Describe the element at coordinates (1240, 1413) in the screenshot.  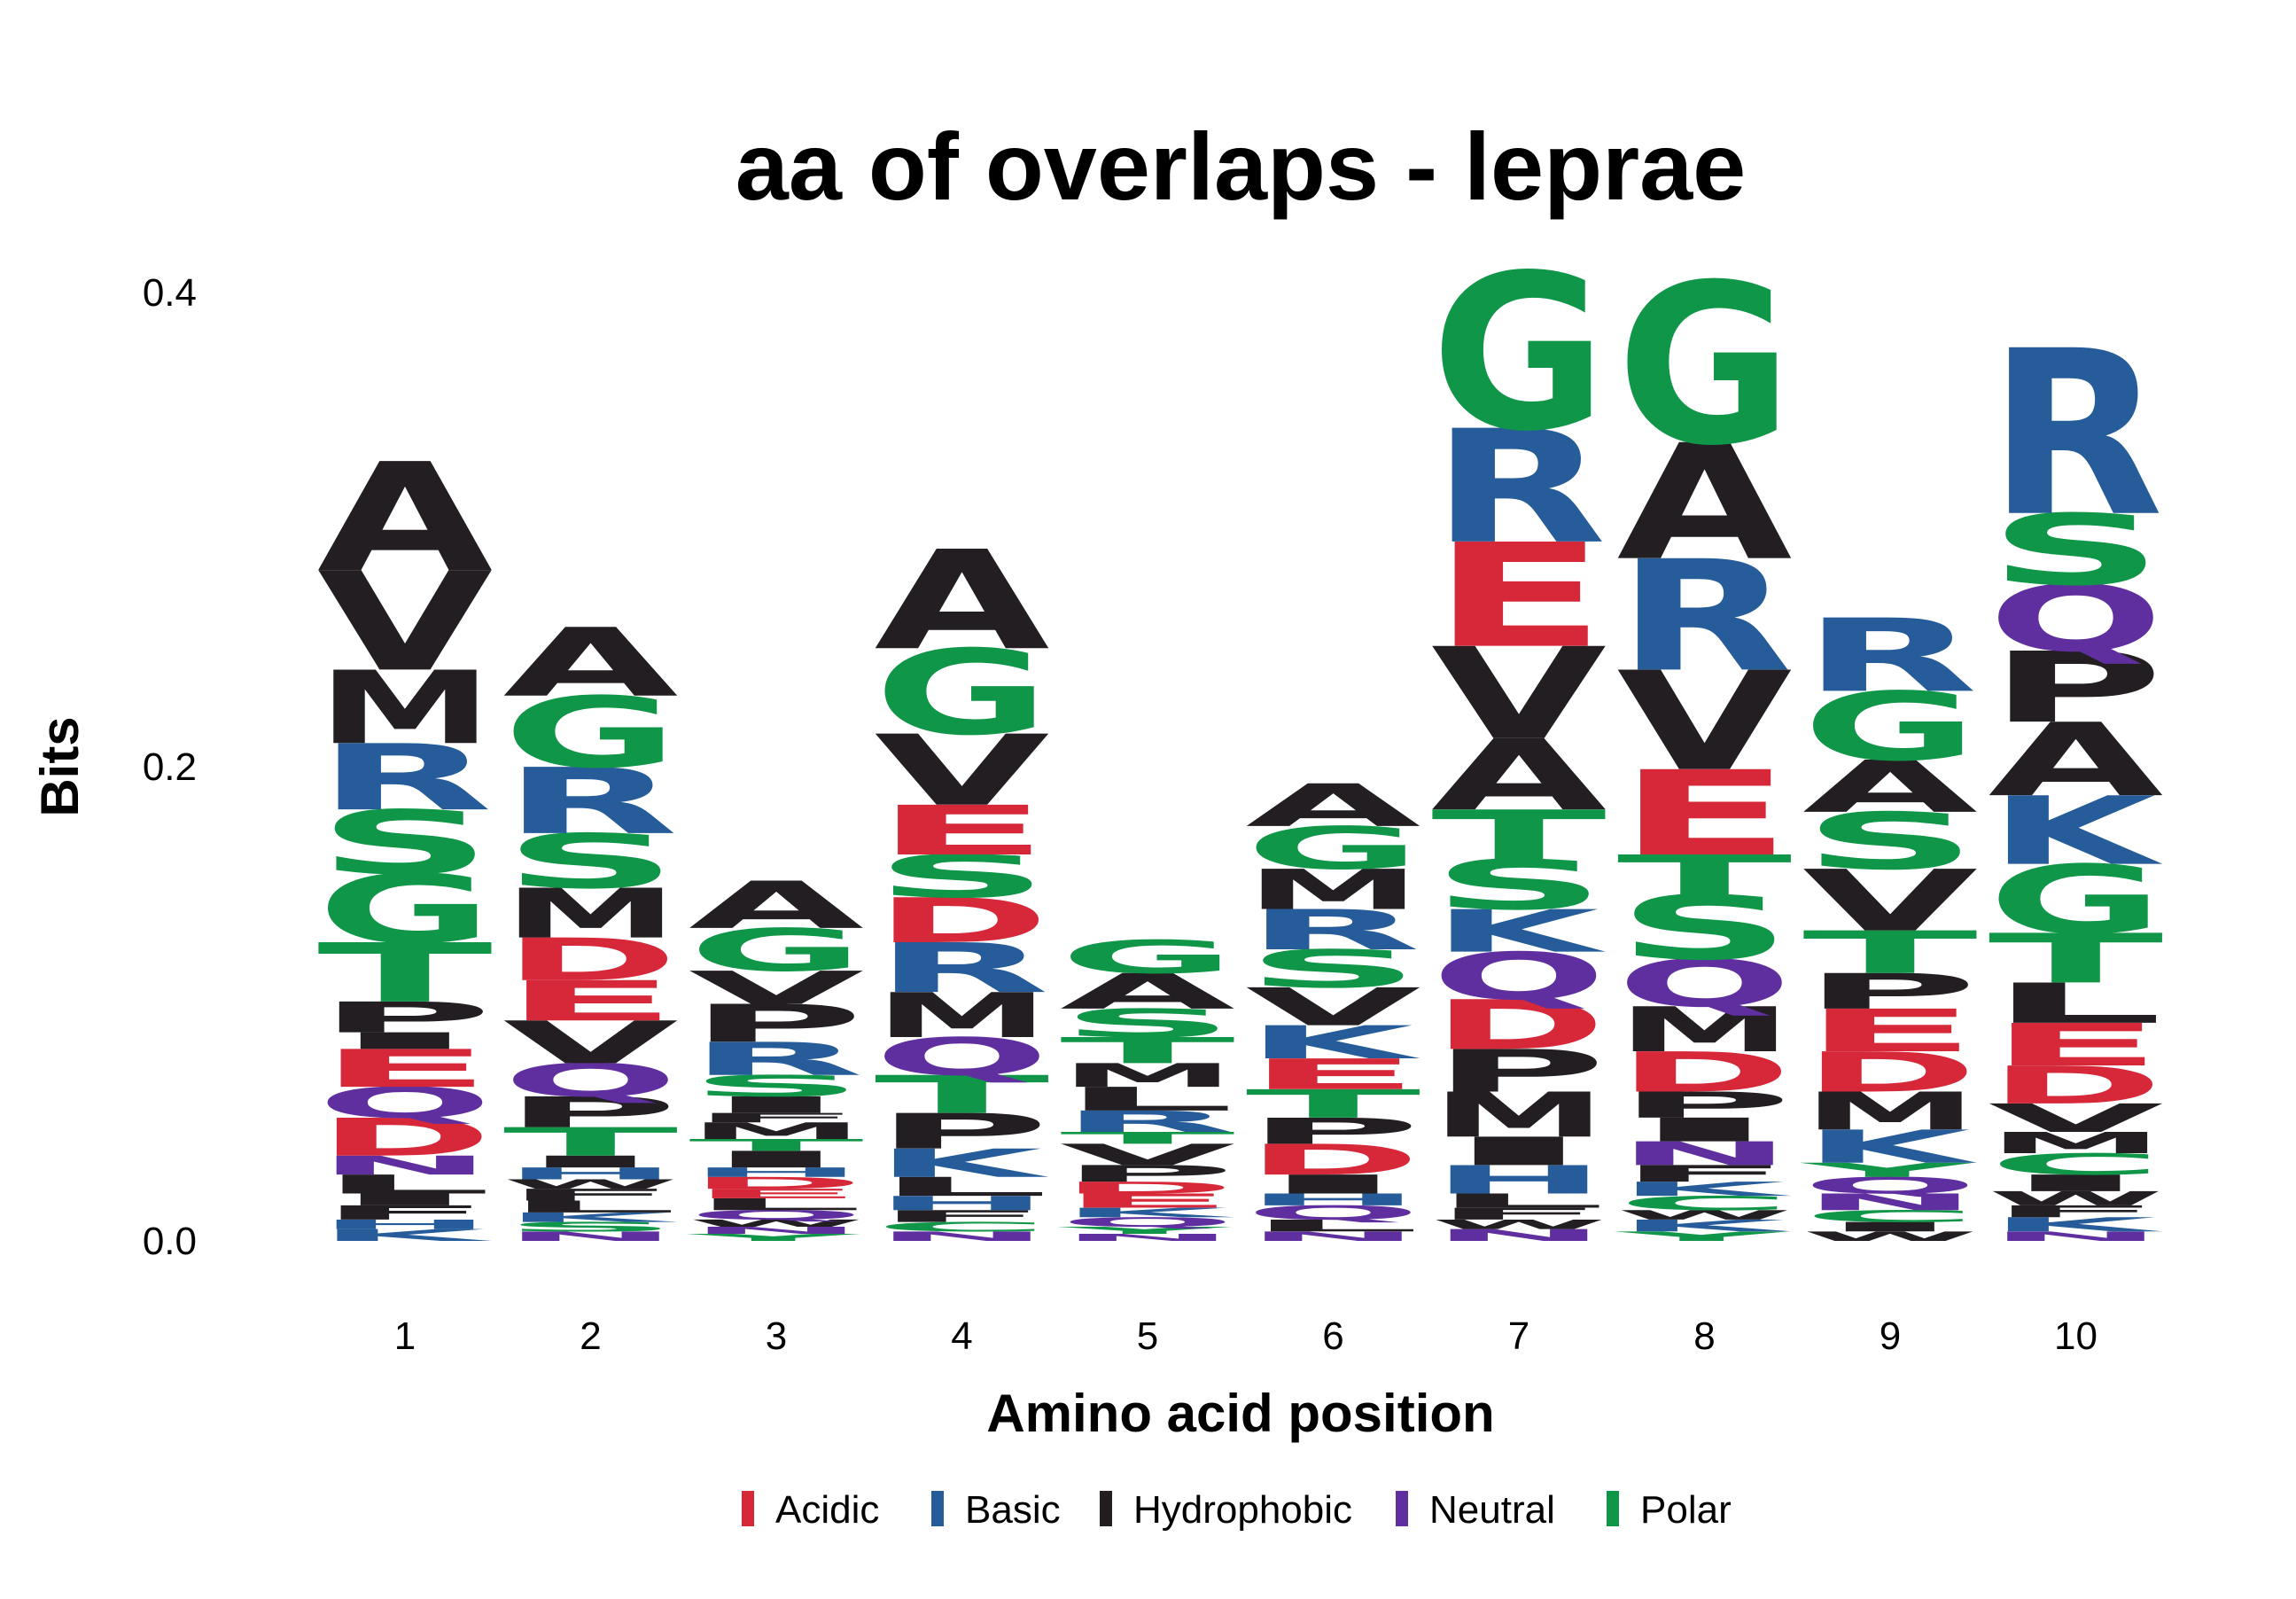
I see `x-axis-title: Amino acid position` at that location.